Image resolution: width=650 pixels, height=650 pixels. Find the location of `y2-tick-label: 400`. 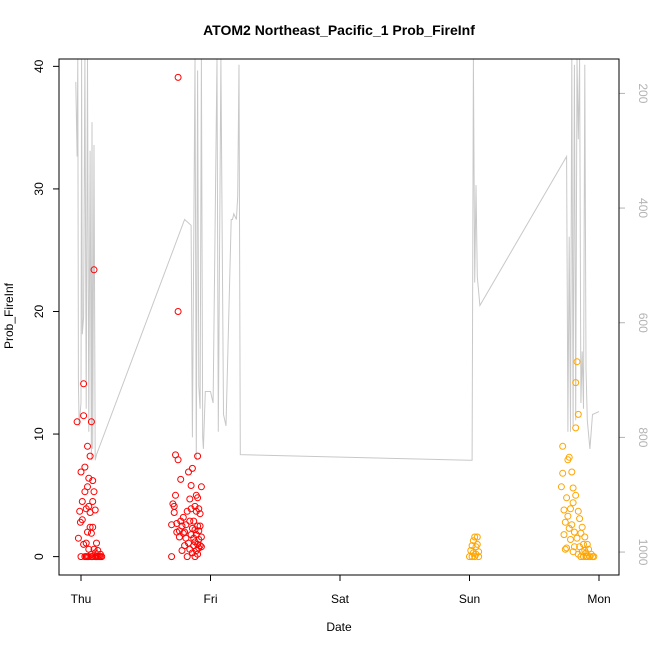

y2-tick-label: 400 is located at coordinates (643, 208).